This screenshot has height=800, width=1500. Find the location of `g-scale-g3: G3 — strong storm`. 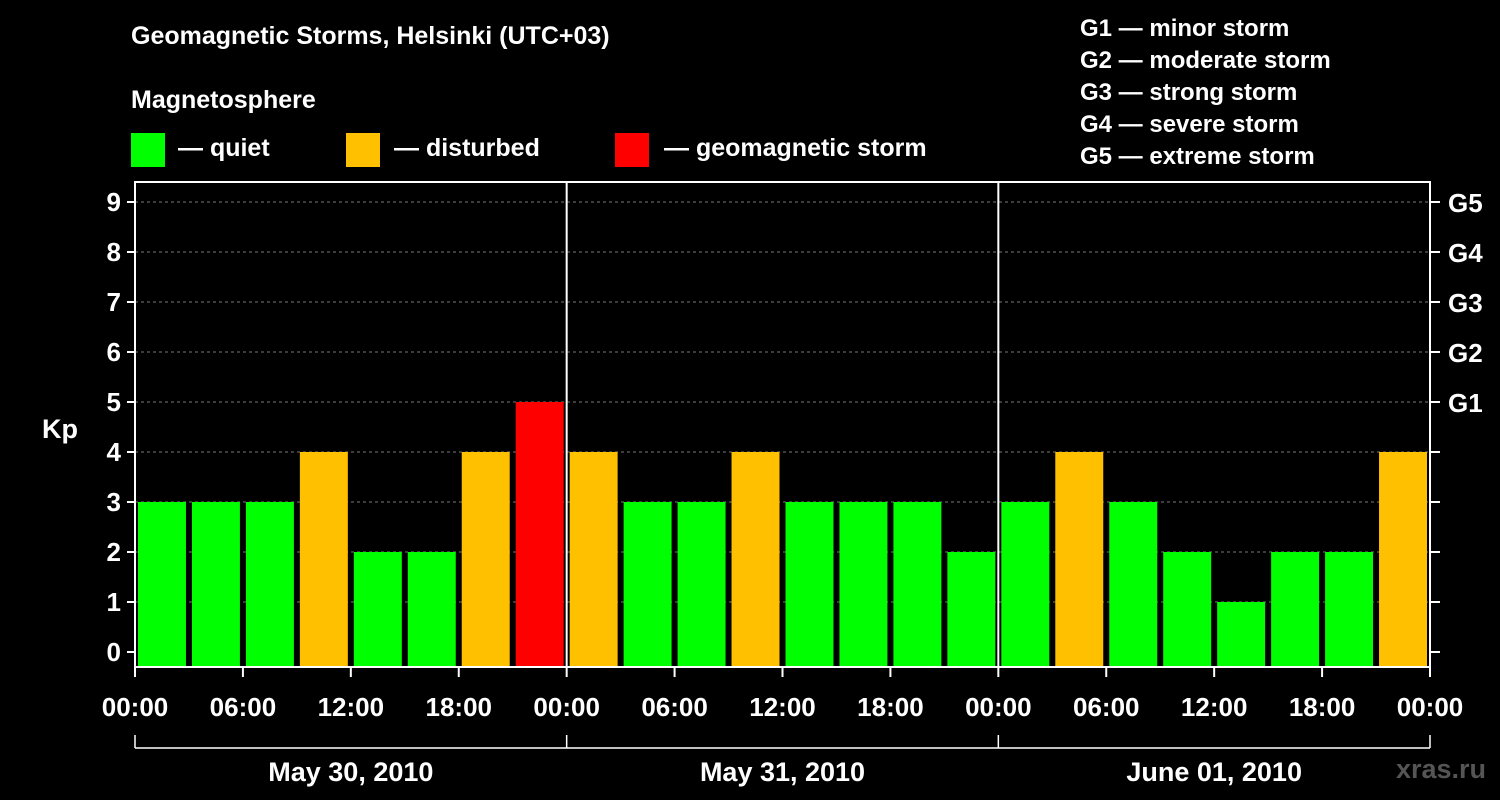

g-scale-g3: G3 — strong storm is located at coordinates (1189, 92).